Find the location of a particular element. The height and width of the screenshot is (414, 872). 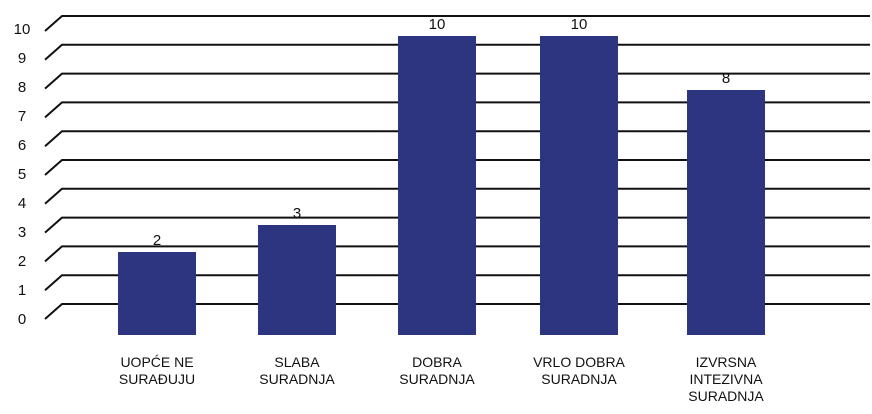

y-tick-label: 2 is located at coordinates (22, 261).